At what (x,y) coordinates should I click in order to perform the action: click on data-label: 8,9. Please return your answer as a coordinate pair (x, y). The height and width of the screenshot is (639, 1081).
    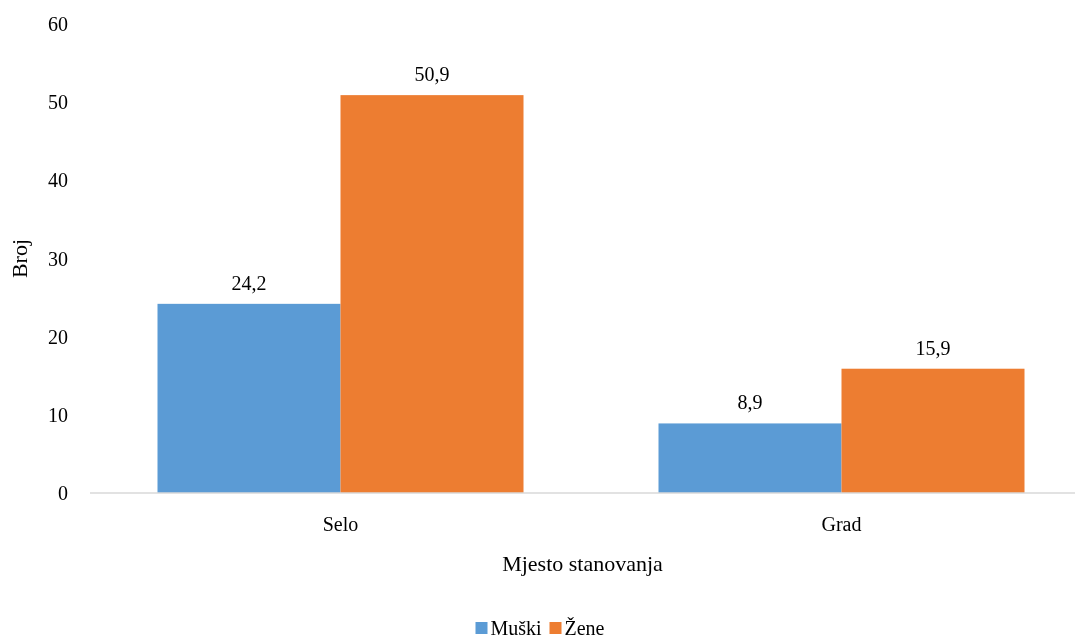
    Looking at the image, I should click on (750, 402).